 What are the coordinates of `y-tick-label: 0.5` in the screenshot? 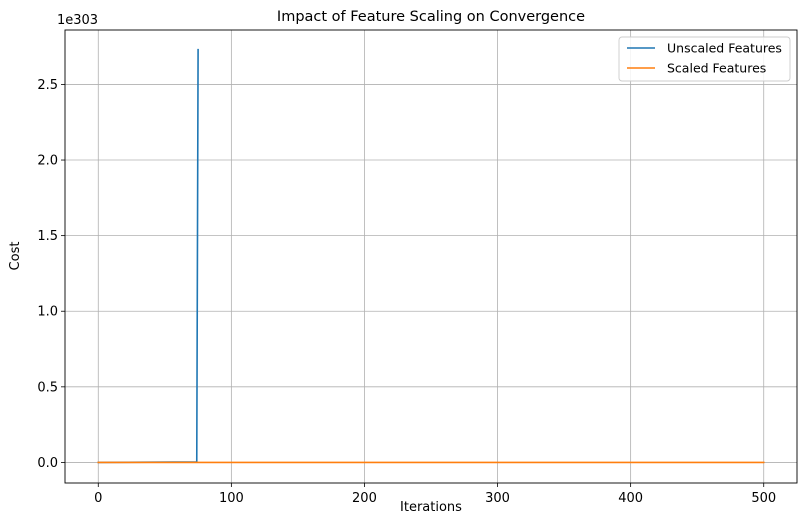 It's located at (47, 387).